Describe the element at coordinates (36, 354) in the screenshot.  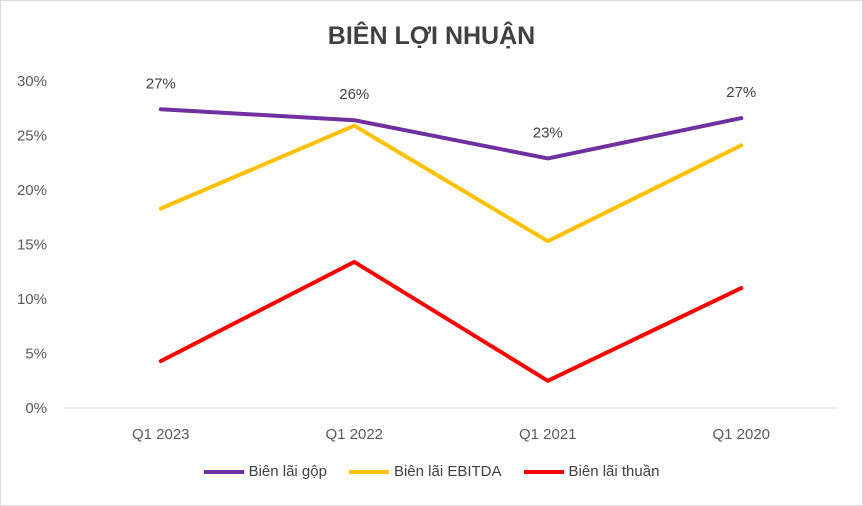
I see `y-tick-label: 5%` at that location.